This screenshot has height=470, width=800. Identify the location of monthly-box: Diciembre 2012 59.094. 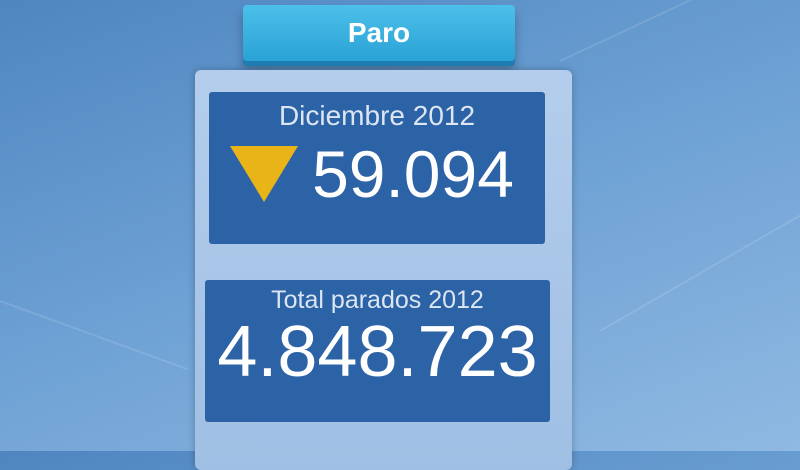
(377, 168).